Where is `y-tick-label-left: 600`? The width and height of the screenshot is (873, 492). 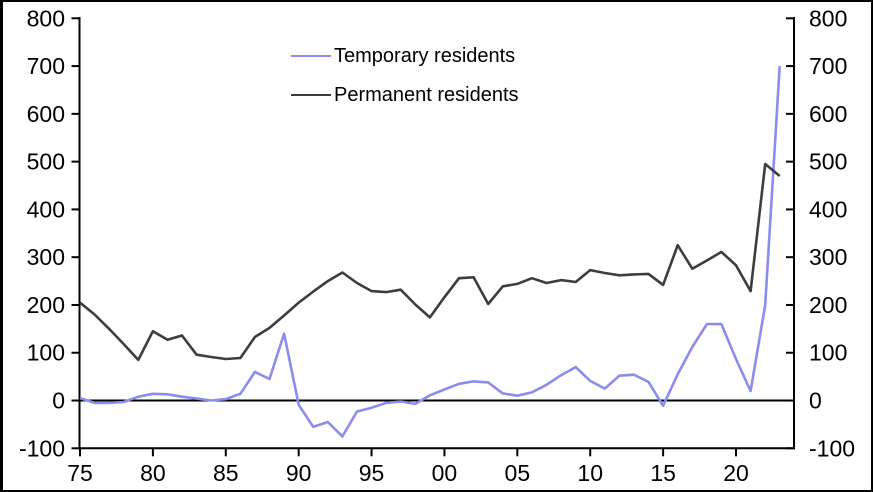 y-tick-label-left: 600 is located at coordinates (46, 114).